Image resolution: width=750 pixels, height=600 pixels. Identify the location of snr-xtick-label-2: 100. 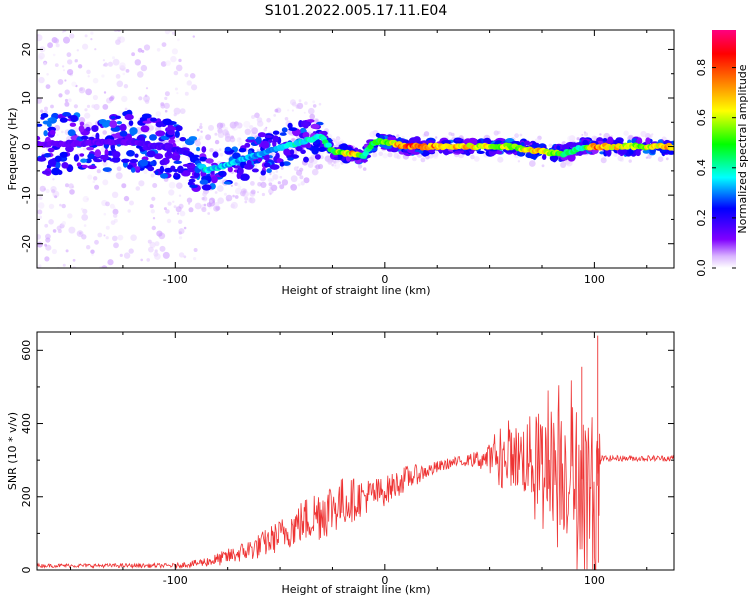
(594, 580).